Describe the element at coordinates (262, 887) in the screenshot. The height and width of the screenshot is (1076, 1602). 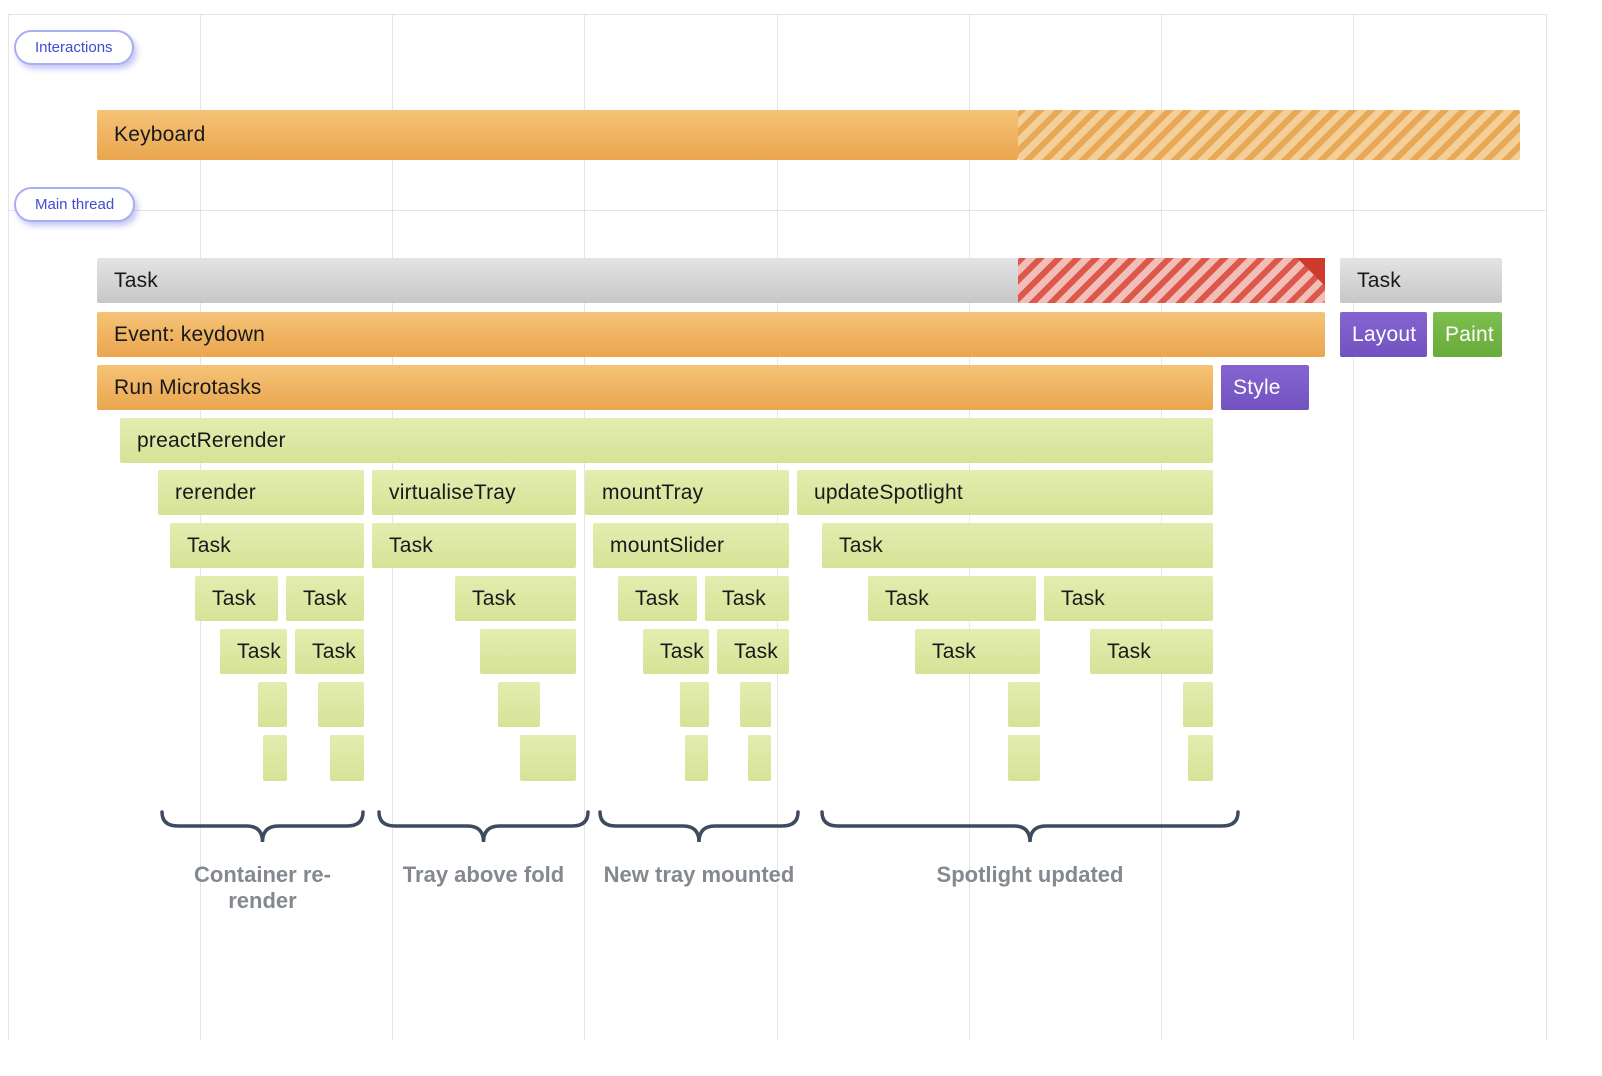
I see `annotation-label: Container re-render` at that location.